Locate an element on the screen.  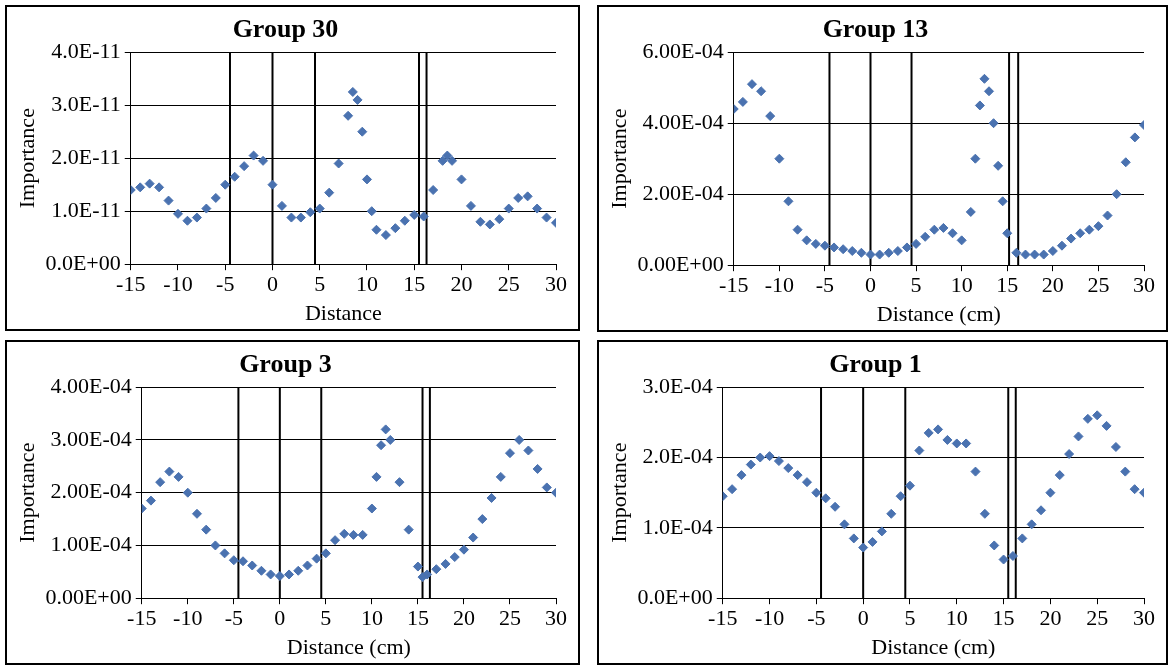
x-tick-label: 0 is located at coordinates (272, 284).